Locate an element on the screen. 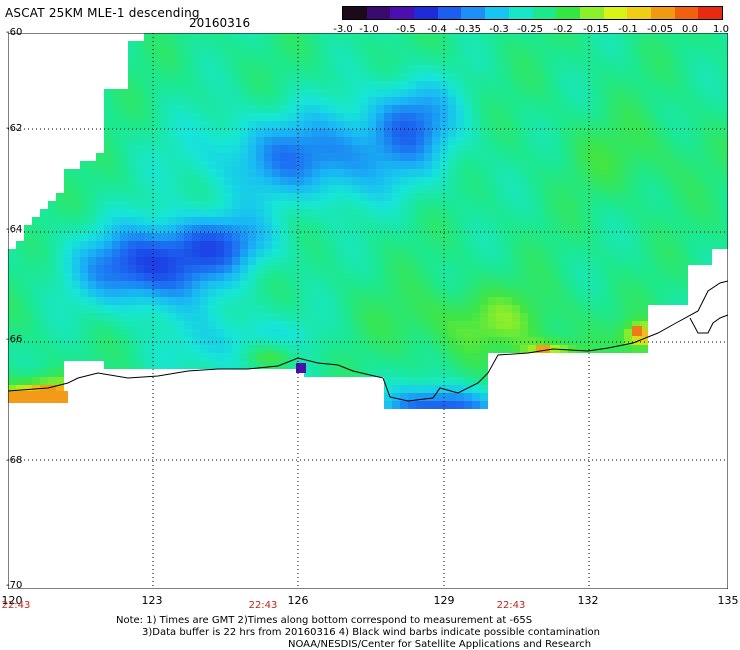 This screenshot has height=650, width=740. colorbar-swatch is located at coordinates (473, 13).